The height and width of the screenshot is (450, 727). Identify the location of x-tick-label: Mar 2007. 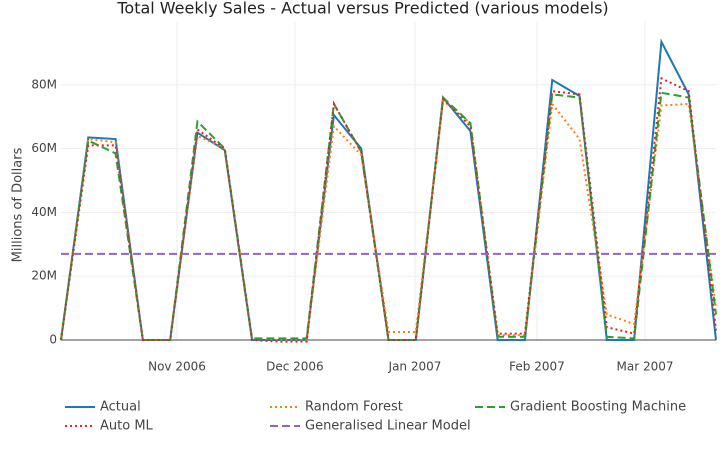
(645, 367).